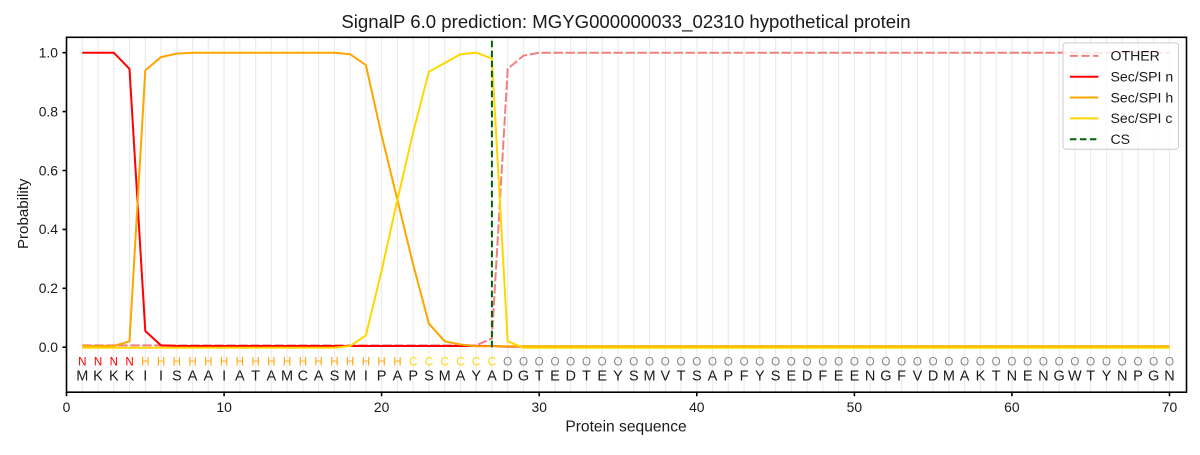 Image resolution: width=1200 pixels, height=455 pixels. What do you see at coordinates (23, 213) in the screenshot?
I see `svg-text: Probability` at bounding box center [23, 213].